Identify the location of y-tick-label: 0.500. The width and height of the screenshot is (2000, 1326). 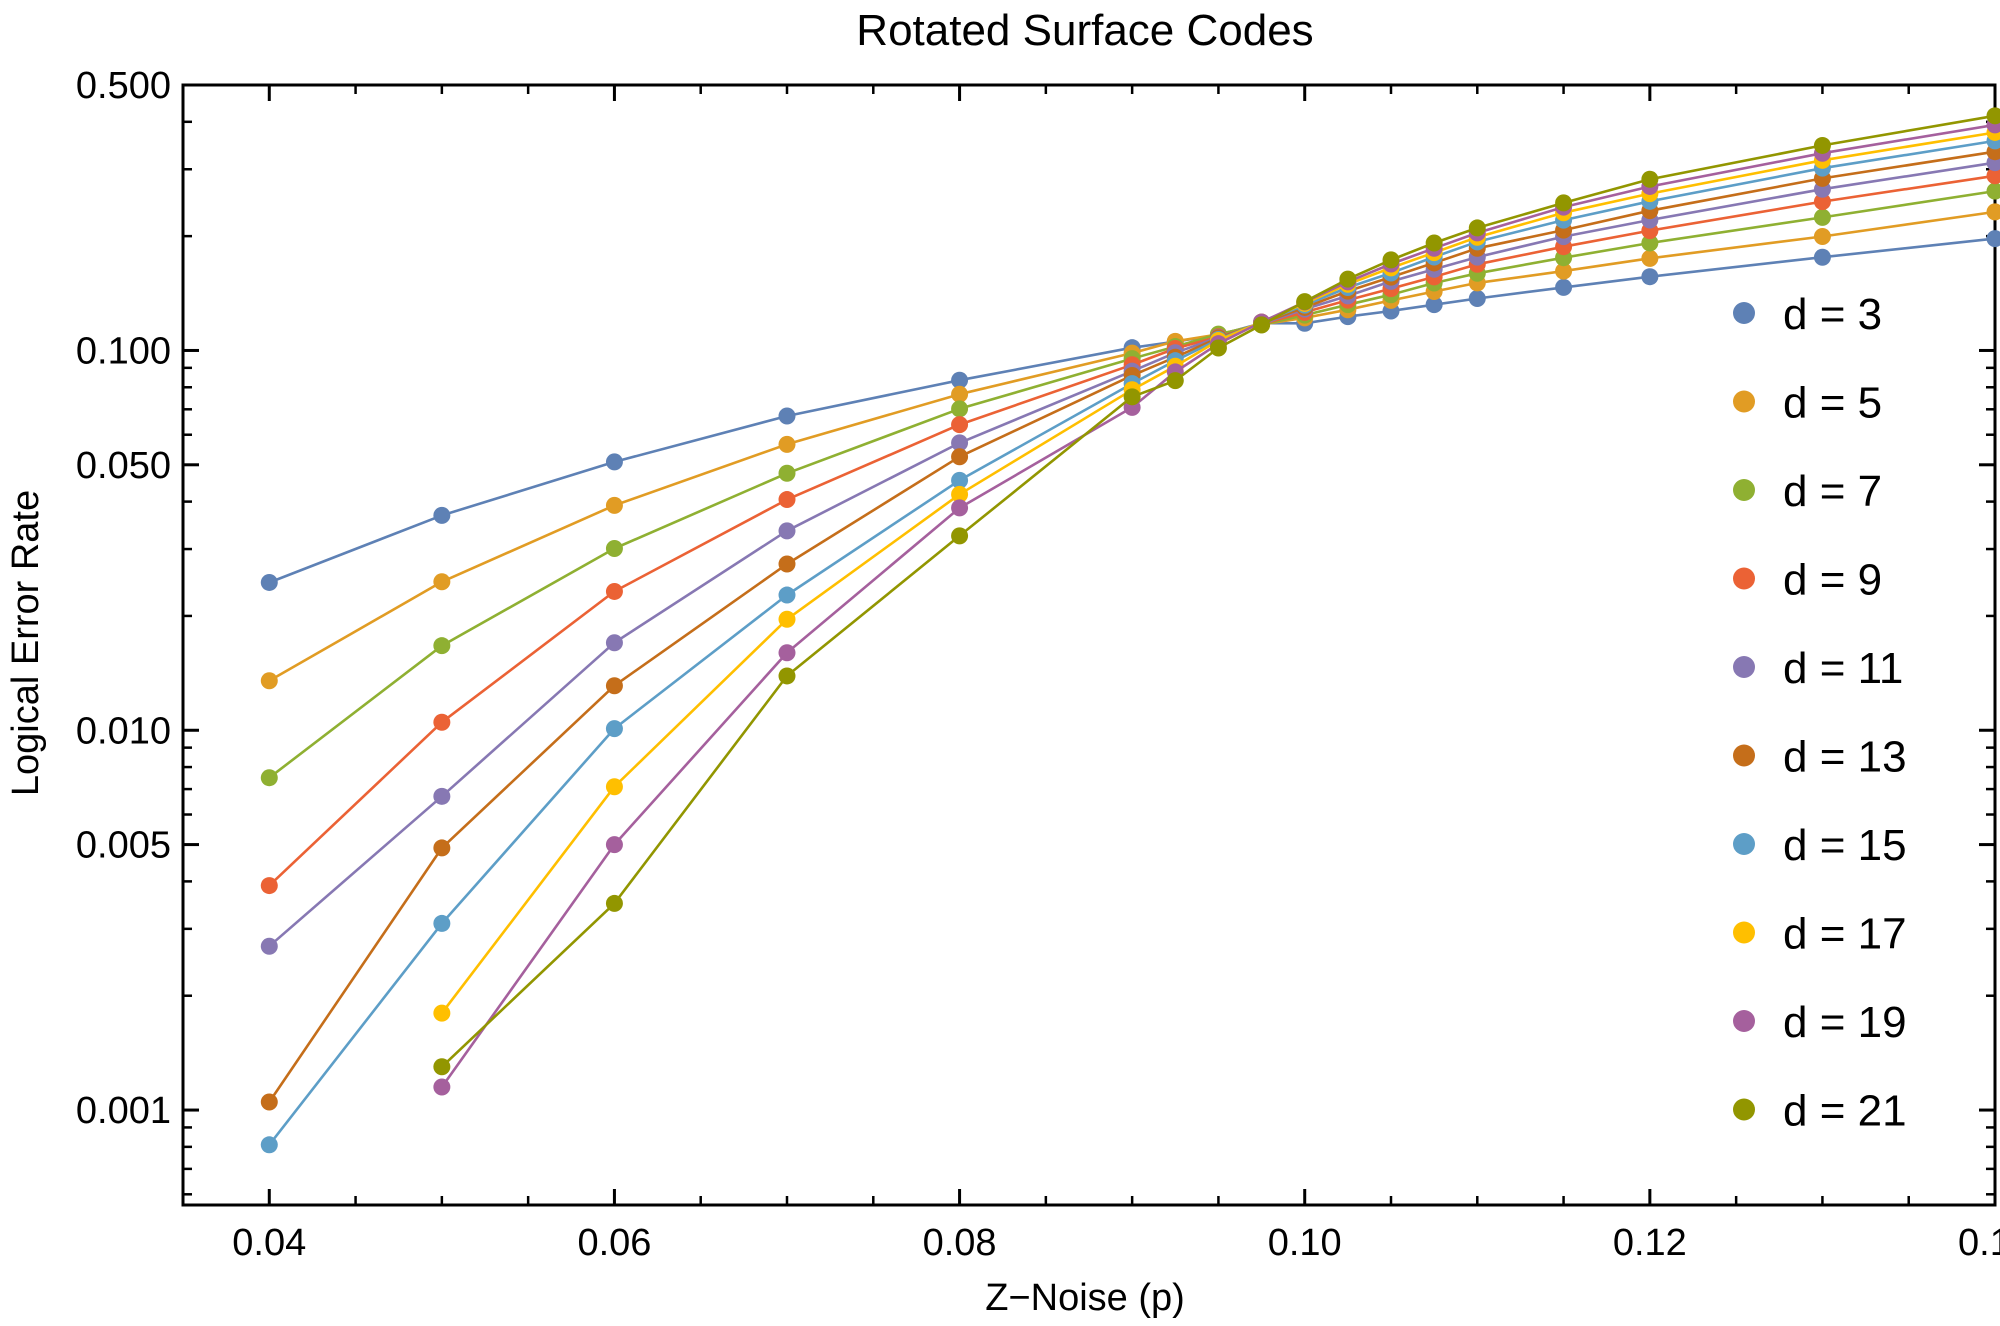
(123, 86).